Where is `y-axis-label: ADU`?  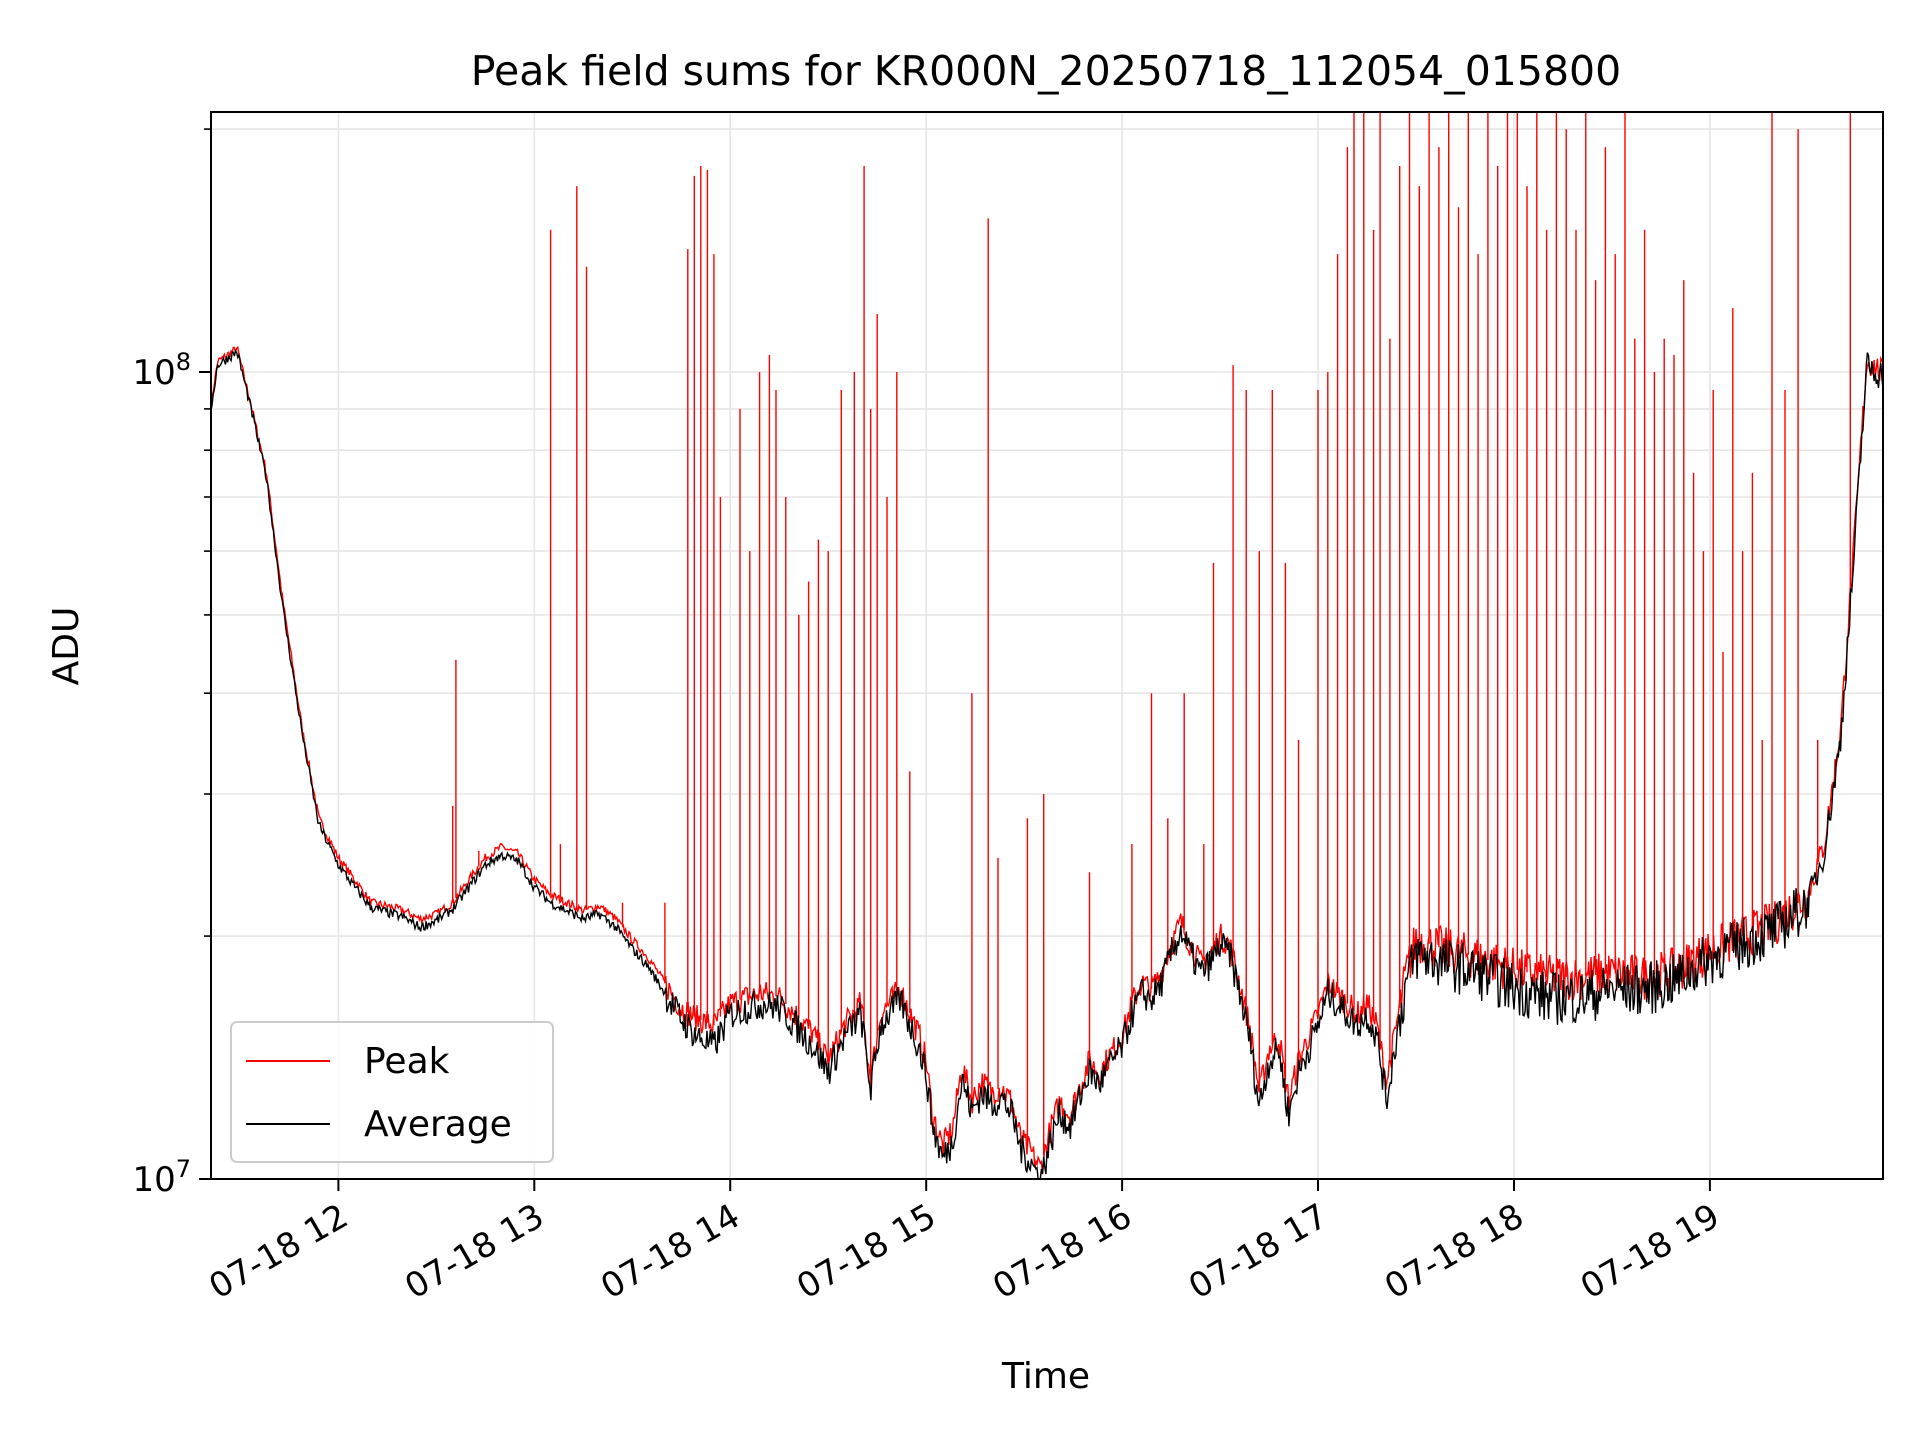
y-axis-label: ADU is located at coordinates (66, 646).